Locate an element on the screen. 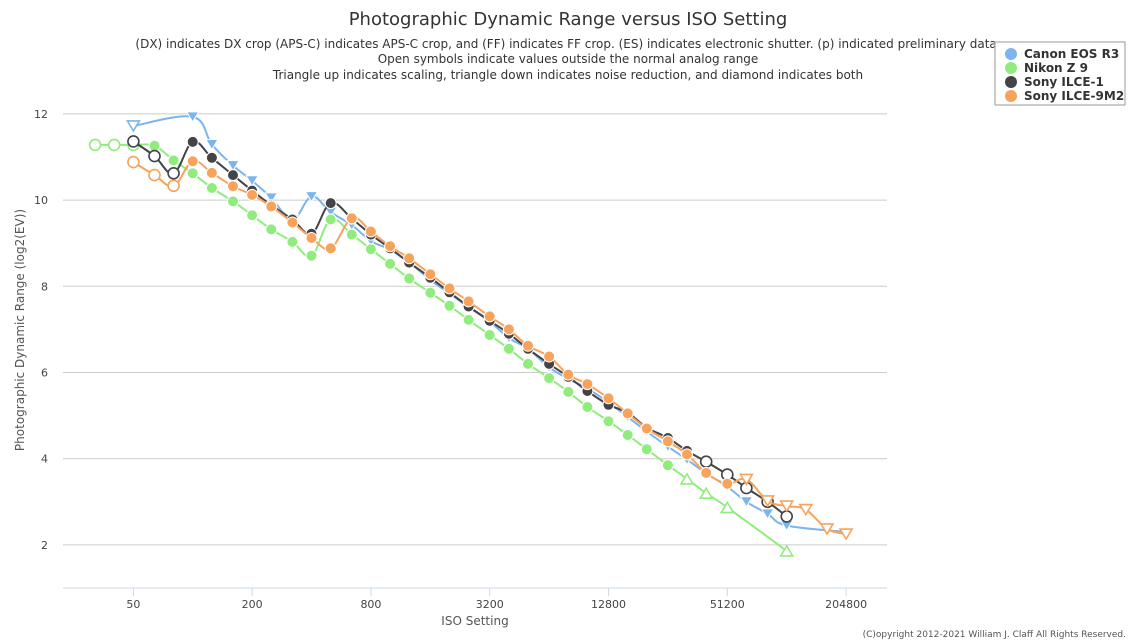  legend-label: Sony ILCE-1 is located at coordinates (1064, 82).